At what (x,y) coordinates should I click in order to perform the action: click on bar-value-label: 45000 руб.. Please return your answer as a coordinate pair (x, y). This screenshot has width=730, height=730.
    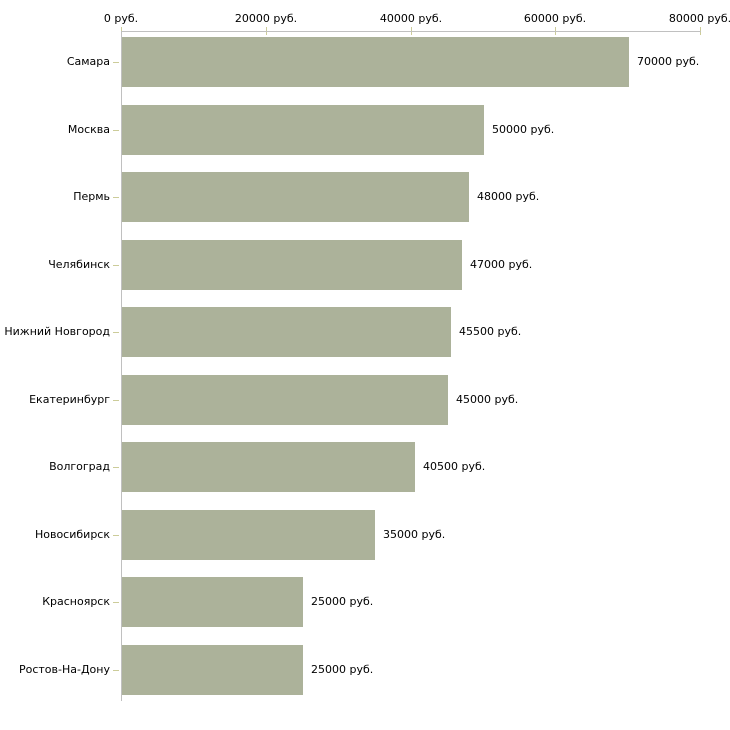
    Looking at the image, I should click on (487, 399).